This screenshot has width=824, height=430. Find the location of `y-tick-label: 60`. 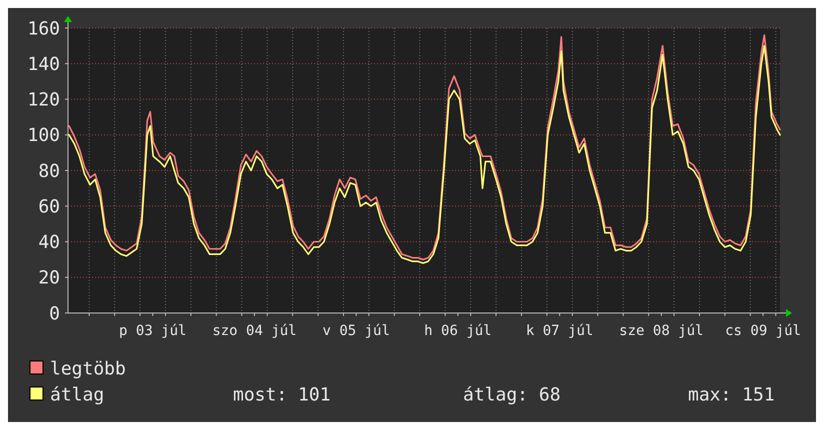

y-tick-label: 60 is located at coordinates (49, 207).